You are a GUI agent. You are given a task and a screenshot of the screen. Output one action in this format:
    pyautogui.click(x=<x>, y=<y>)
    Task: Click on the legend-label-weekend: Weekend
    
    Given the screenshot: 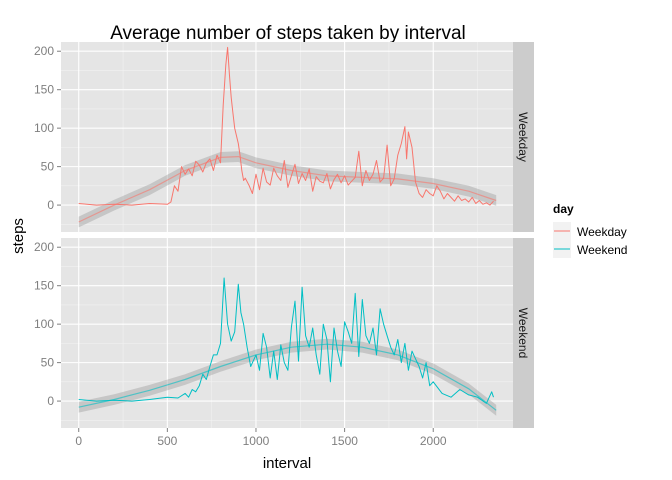 What is the action you would take?
    pyautogui.click(x=602, y=250)
    